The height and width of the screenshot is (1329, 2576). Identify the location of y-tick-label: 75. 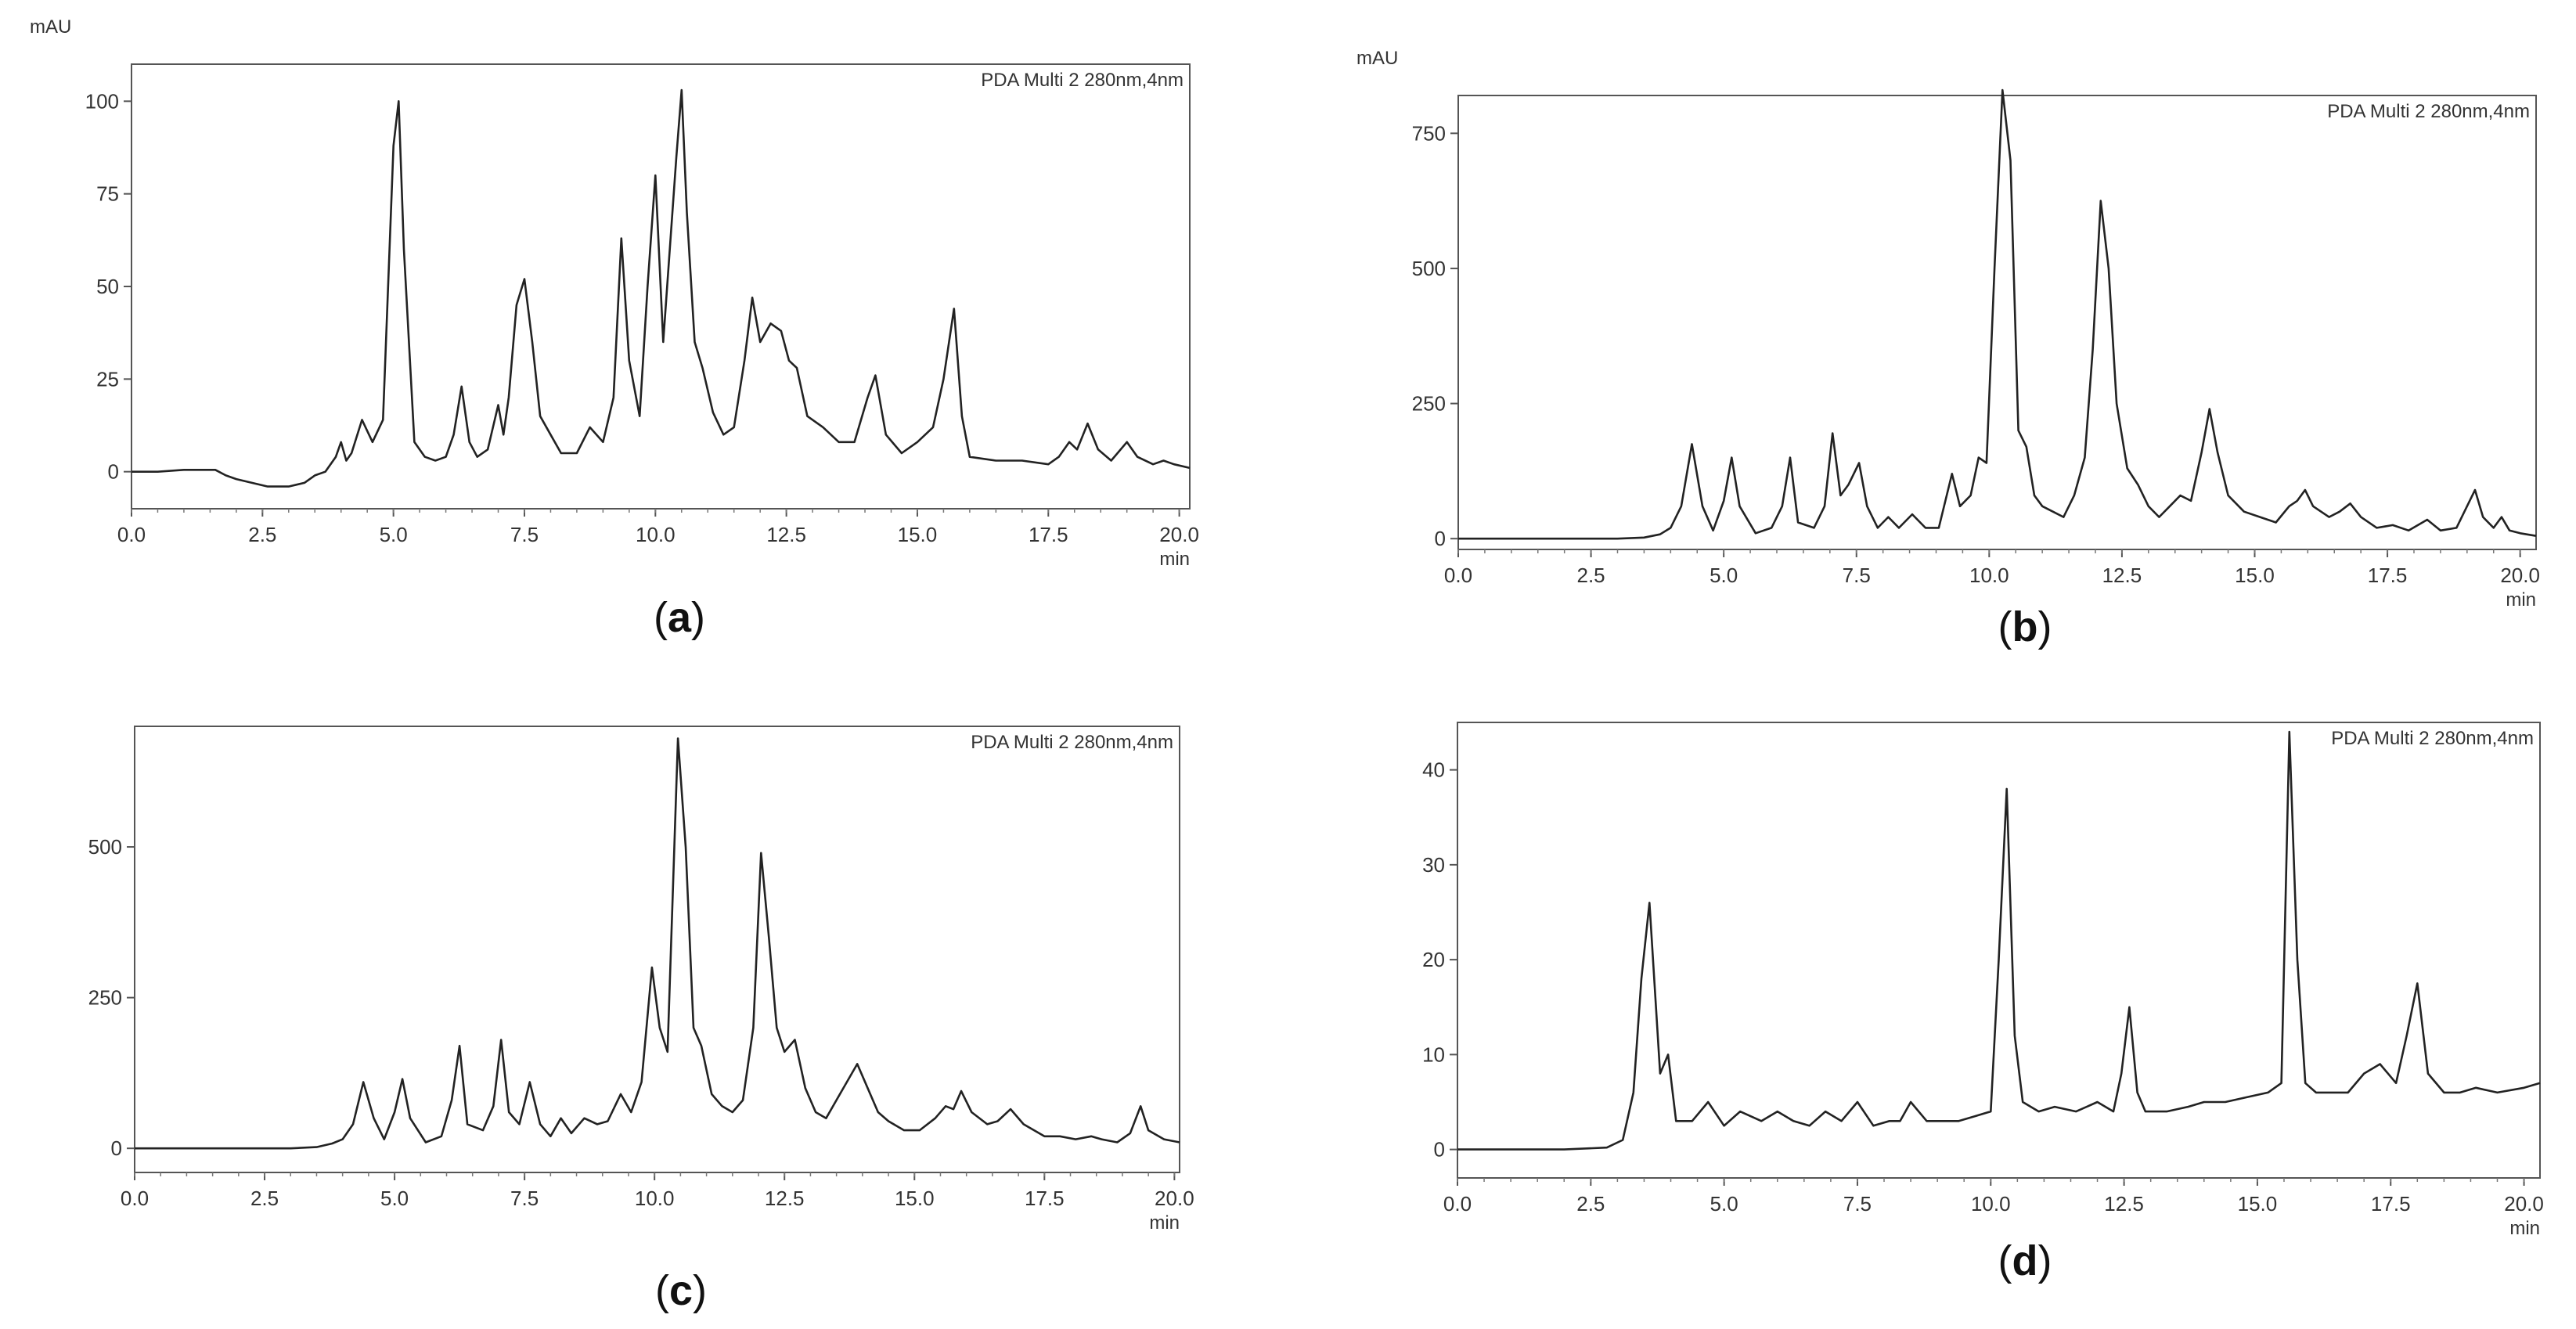
(107, 194).